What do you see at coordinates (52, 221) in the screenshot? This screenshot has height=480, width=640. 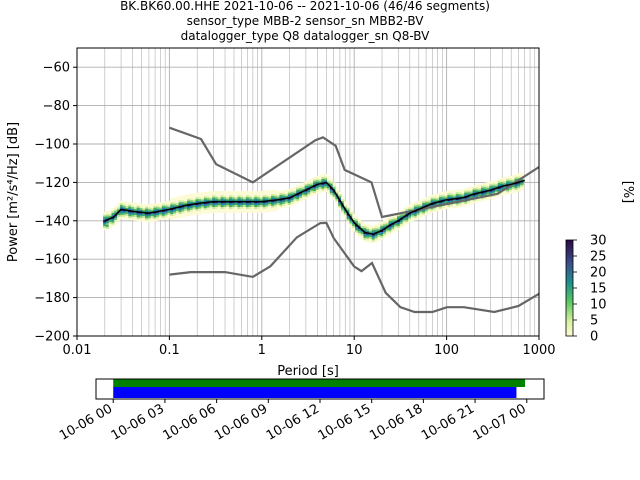 I see `y-tick-label: −140` at bounding box center [52, 221].